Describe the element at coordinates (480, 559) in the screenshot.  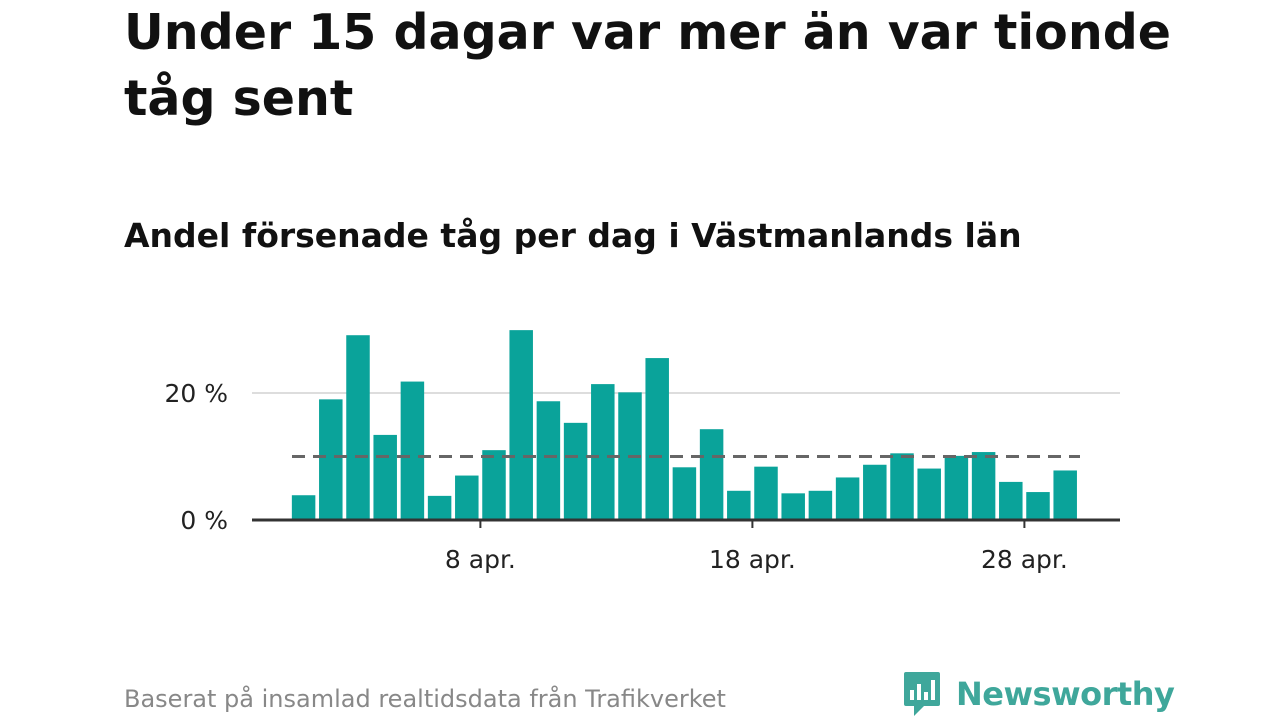
I see `x-tick-label: 8 apr.` at that location.